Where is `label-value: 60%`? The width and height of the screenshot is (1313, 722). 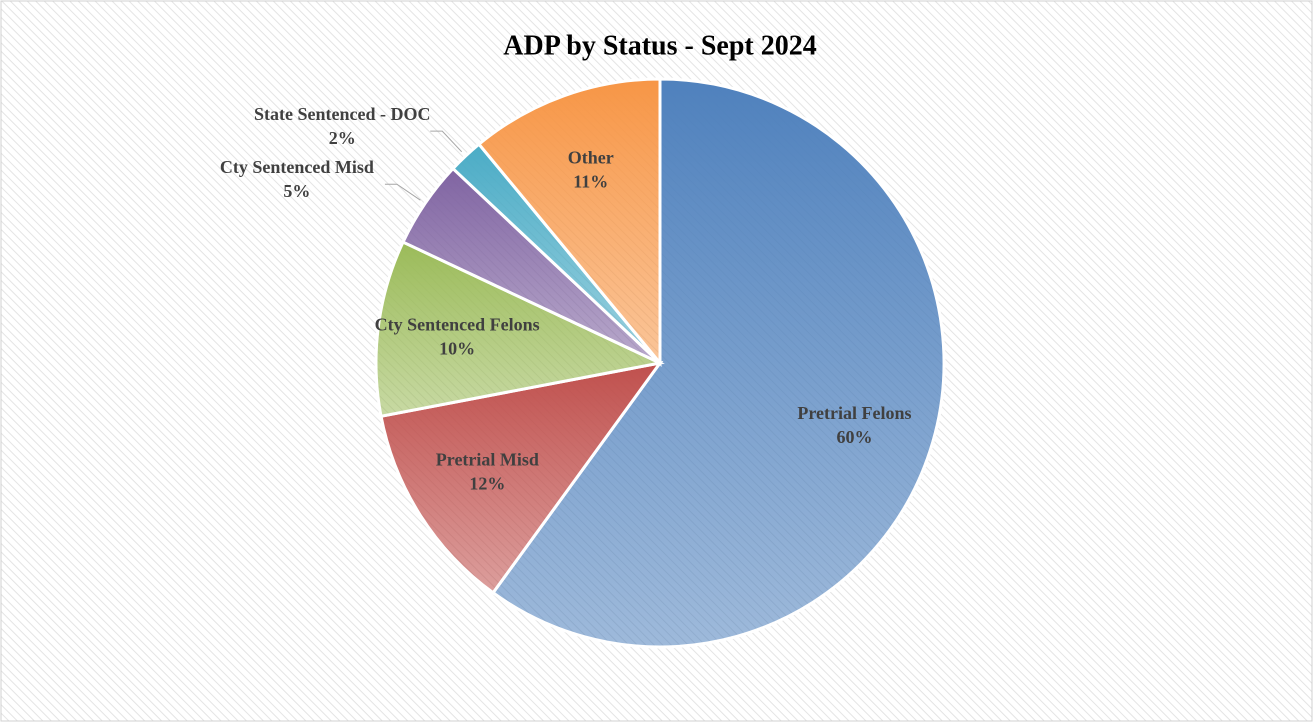 label-value: 60% is located at coordinates (854, 437).